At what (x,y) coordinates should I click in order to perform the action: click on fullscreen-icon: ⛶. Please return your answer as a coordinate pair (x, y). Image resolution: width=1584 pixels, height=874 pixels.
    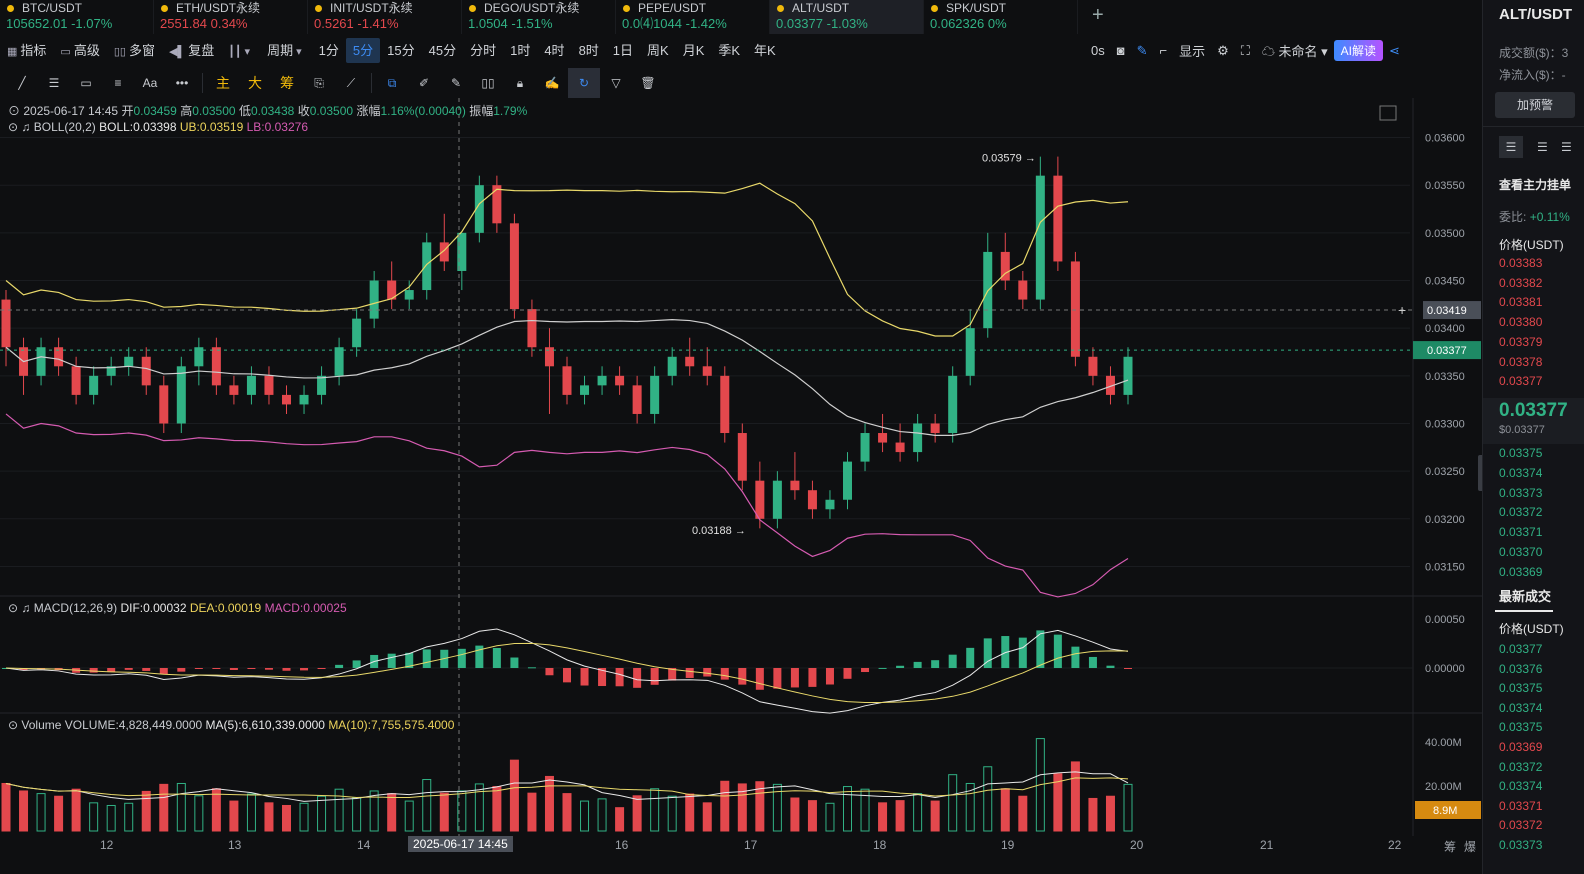
    Looking at the image, I should click on (1245, 50).